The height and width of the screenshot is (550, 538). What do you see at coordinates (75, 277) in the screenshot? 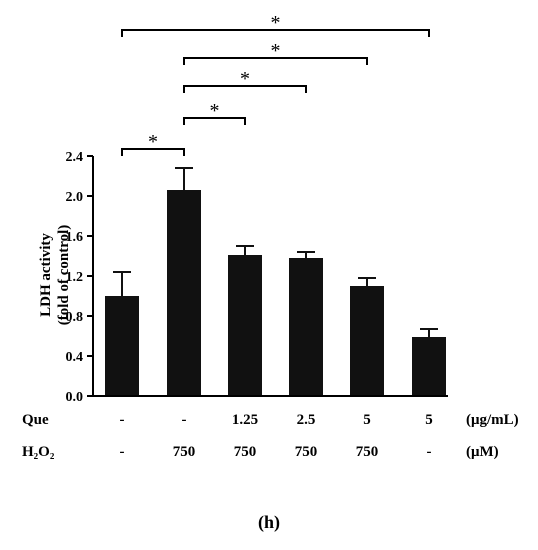
I see `y-tick-label: 1.2` at bounding box center [75, 277].